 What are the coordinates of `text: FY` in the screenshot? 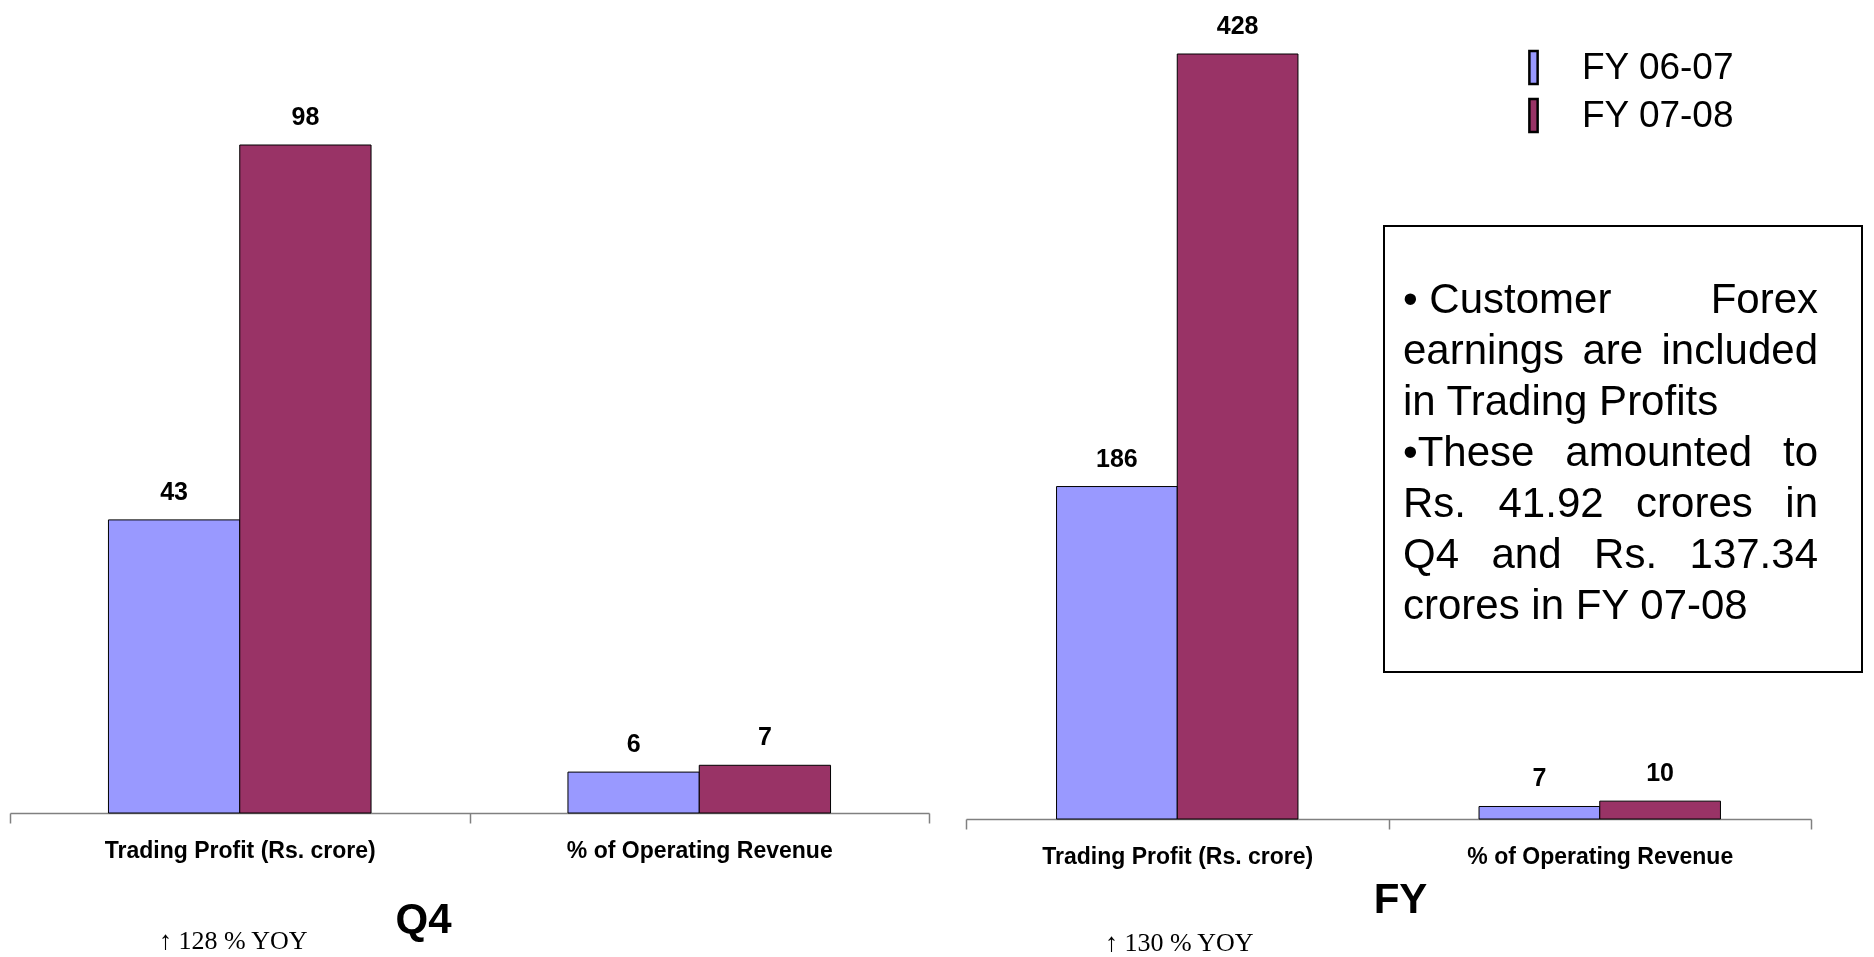 It's located at (1400, 898).